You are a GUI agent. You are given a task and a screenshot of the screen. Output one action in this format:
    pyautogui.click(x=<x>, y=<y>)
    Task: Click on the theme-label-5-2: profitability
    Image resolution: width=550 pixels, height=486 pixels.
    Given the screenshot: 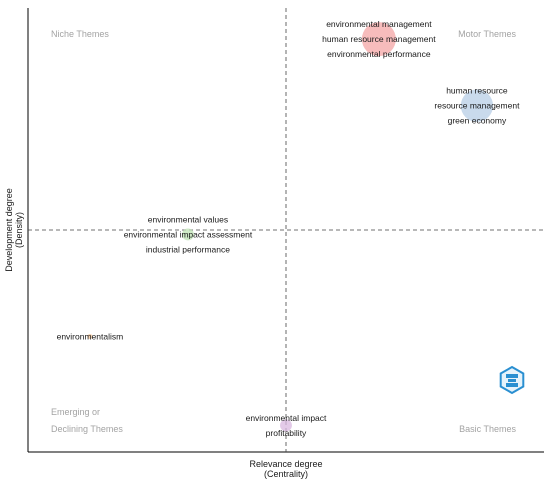 What is the action you would take?
    pyautogui.click(x=286, y=433)
    